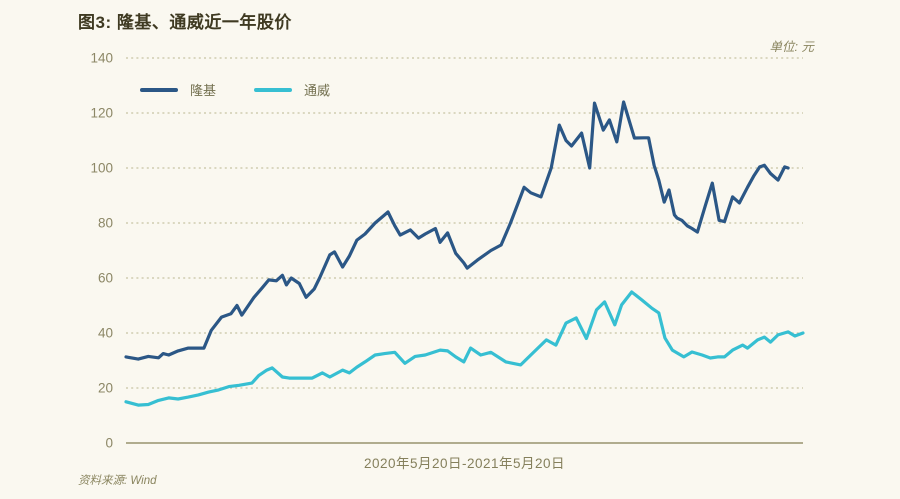 This screenshot has width=900, height=499. Describe the element at coordinates (203, 90) in the screenshot. I see `legend-label-longi: 隆基` at that location.